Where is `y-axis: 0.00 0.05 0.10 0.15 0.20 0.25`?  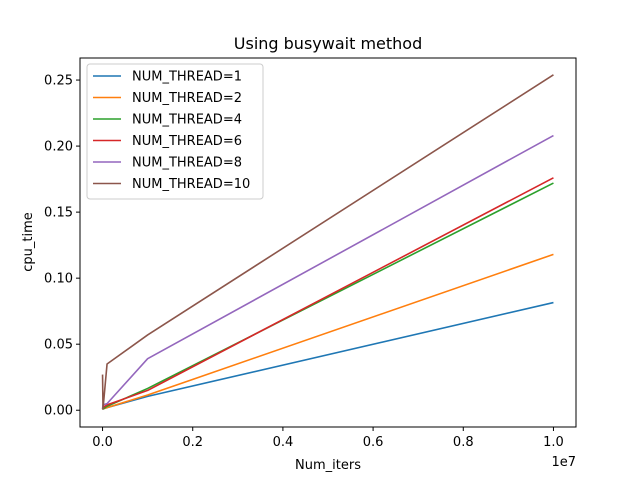 y-axis: 0.00 0.05 0.10 0.15 0.20 0.25 is located at coordinates (62, 246).